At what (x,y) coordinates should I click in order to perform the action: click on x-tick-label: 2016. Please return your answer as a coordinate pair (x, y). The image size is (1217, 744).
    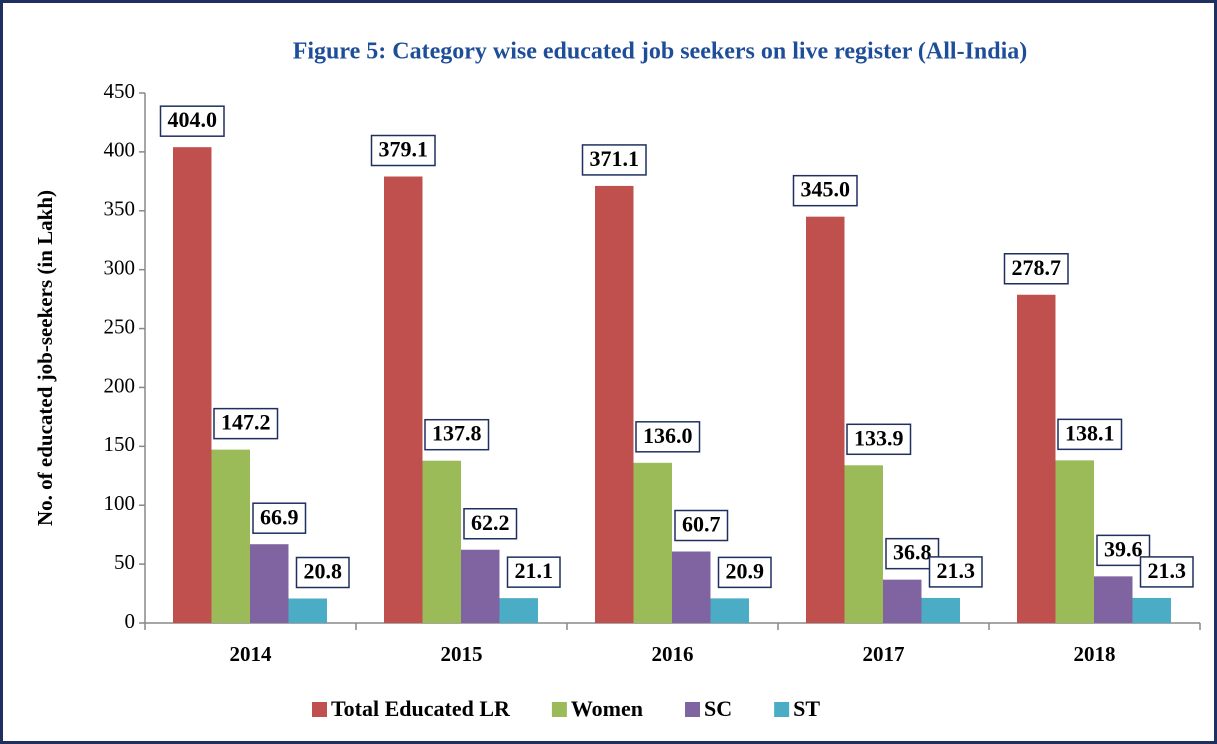
    Looking at the image, I should click on (673, 654).